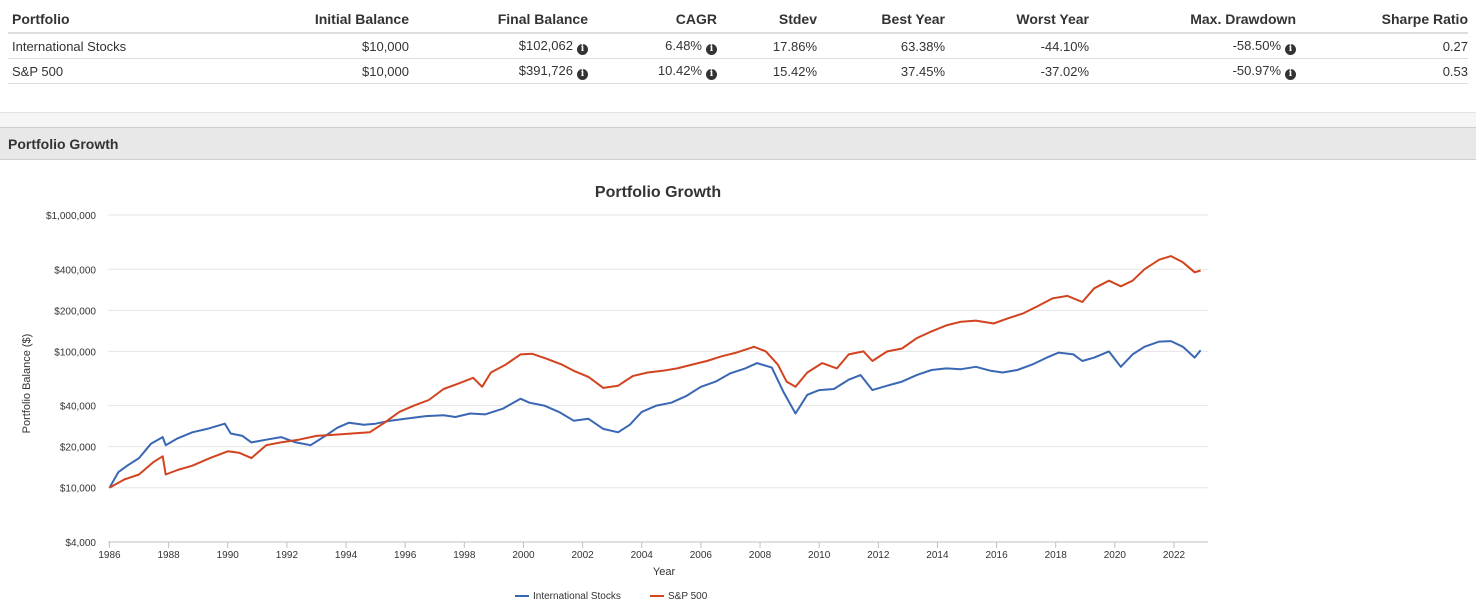  What do you see at coordinates (767, 20) in the screenshot?
I see `col-header-stdev: Stdev` at bounding box center [767, 20].